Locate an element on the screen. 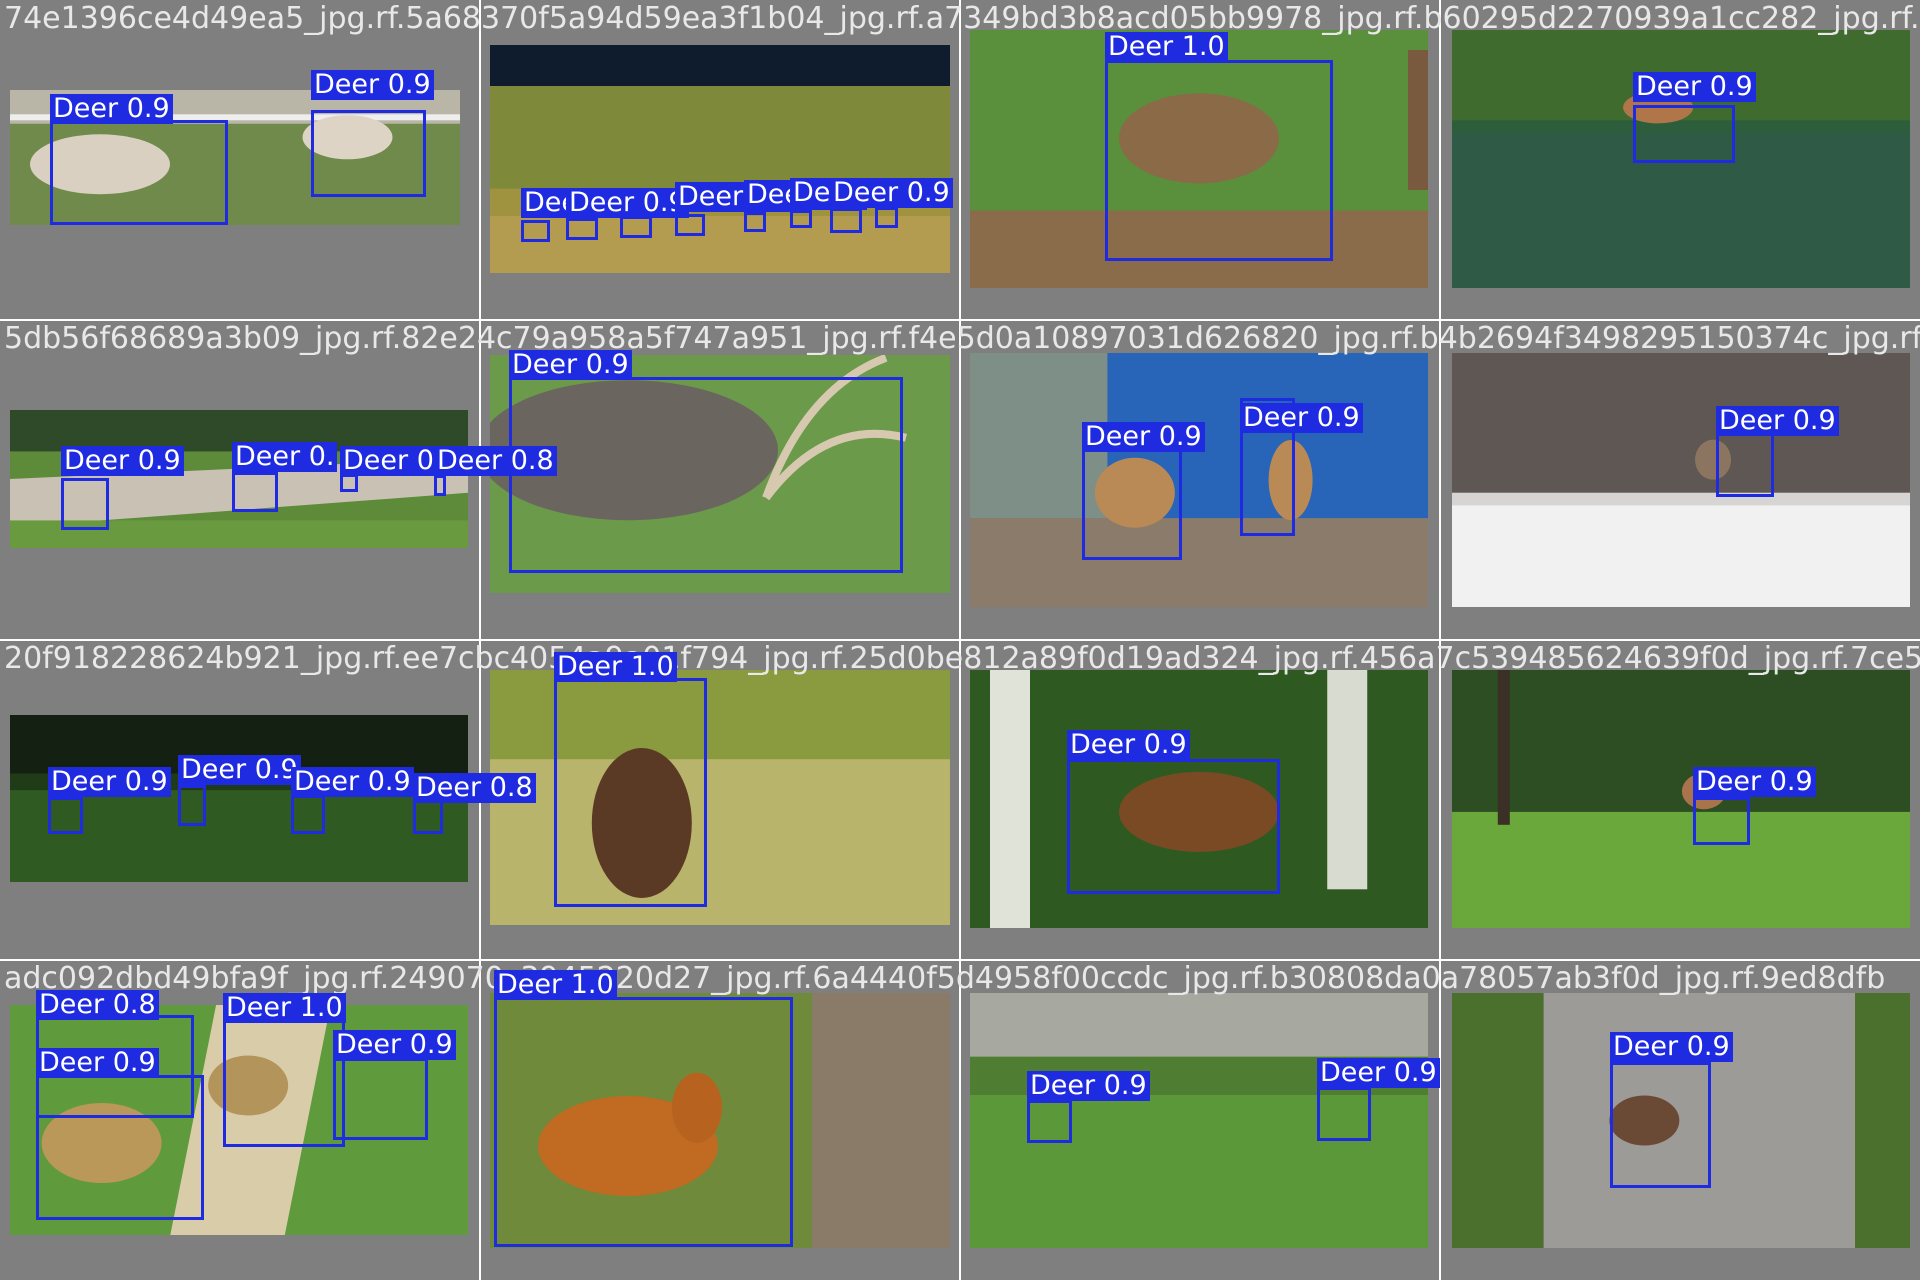 The height and width of the screenshot is (1280, 1920). grid-divider is located at coordinates (1440, 640).